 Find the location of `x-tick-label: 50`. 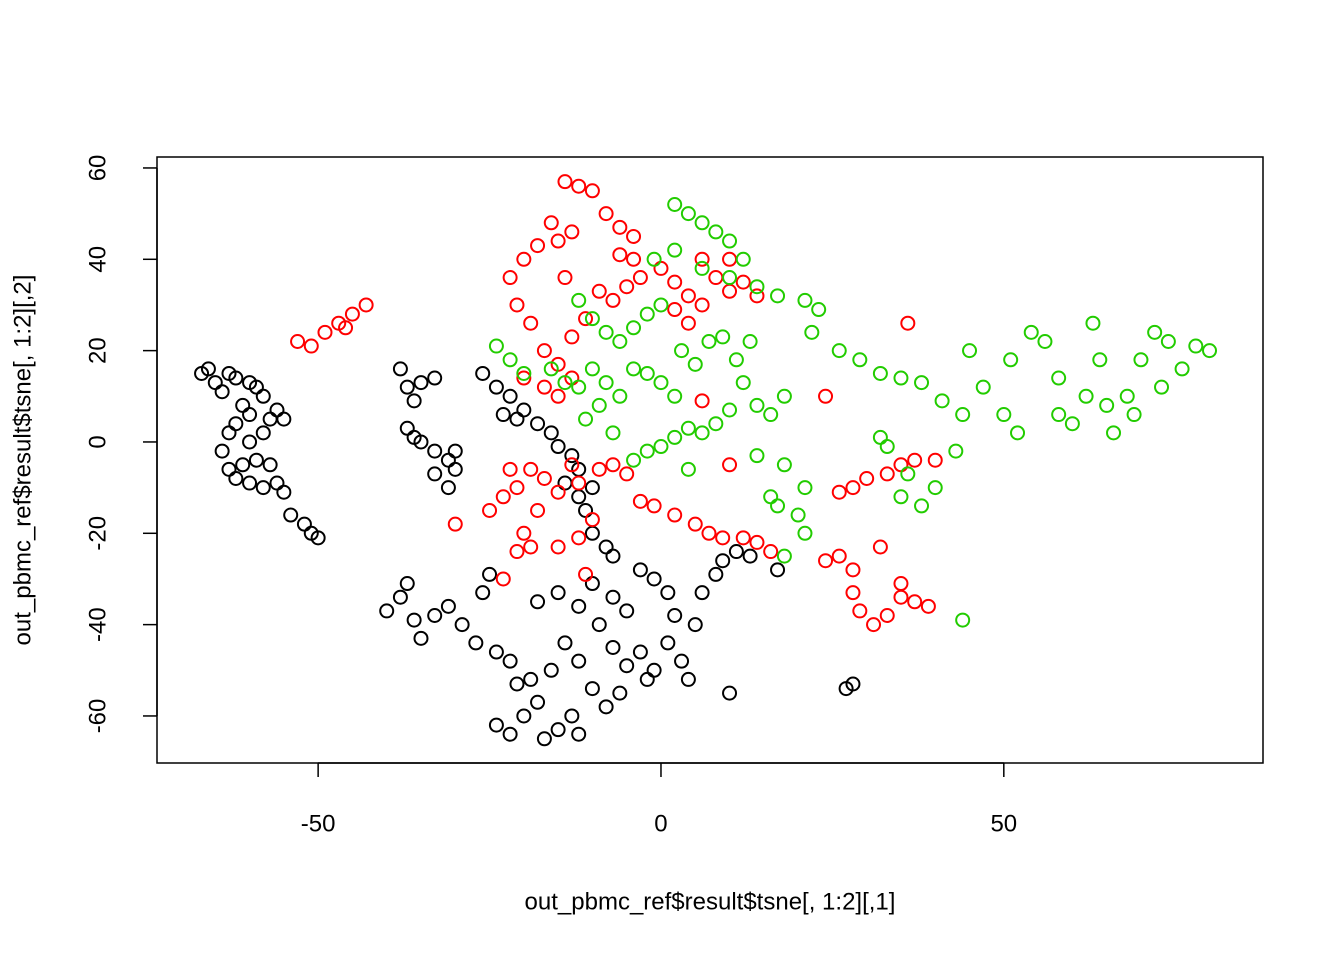

x-tick-label: 50 is located at coordinates (1003, 823).